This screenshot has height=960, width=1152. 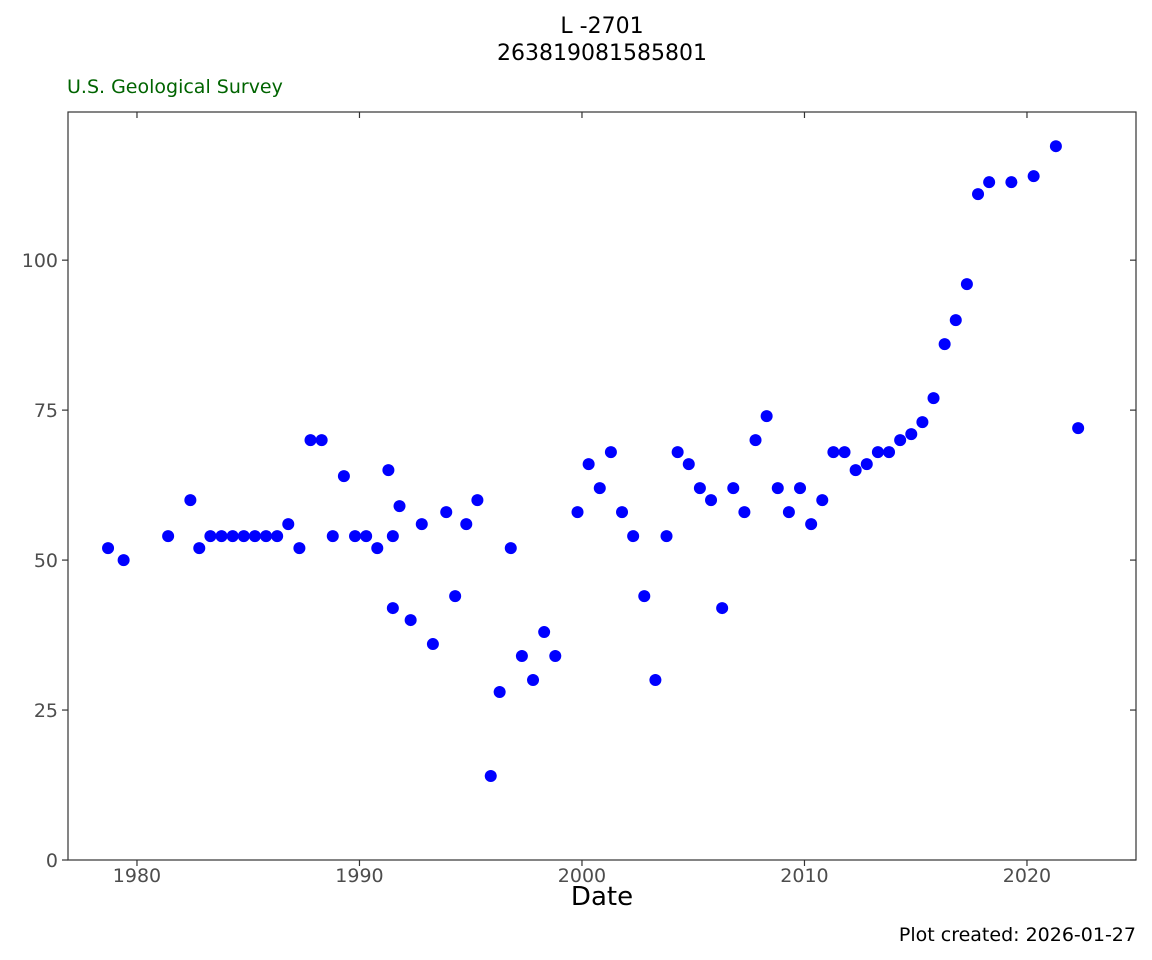 I want to click on chart-title-line2: 263819081585801, so click(x=602, y=53).